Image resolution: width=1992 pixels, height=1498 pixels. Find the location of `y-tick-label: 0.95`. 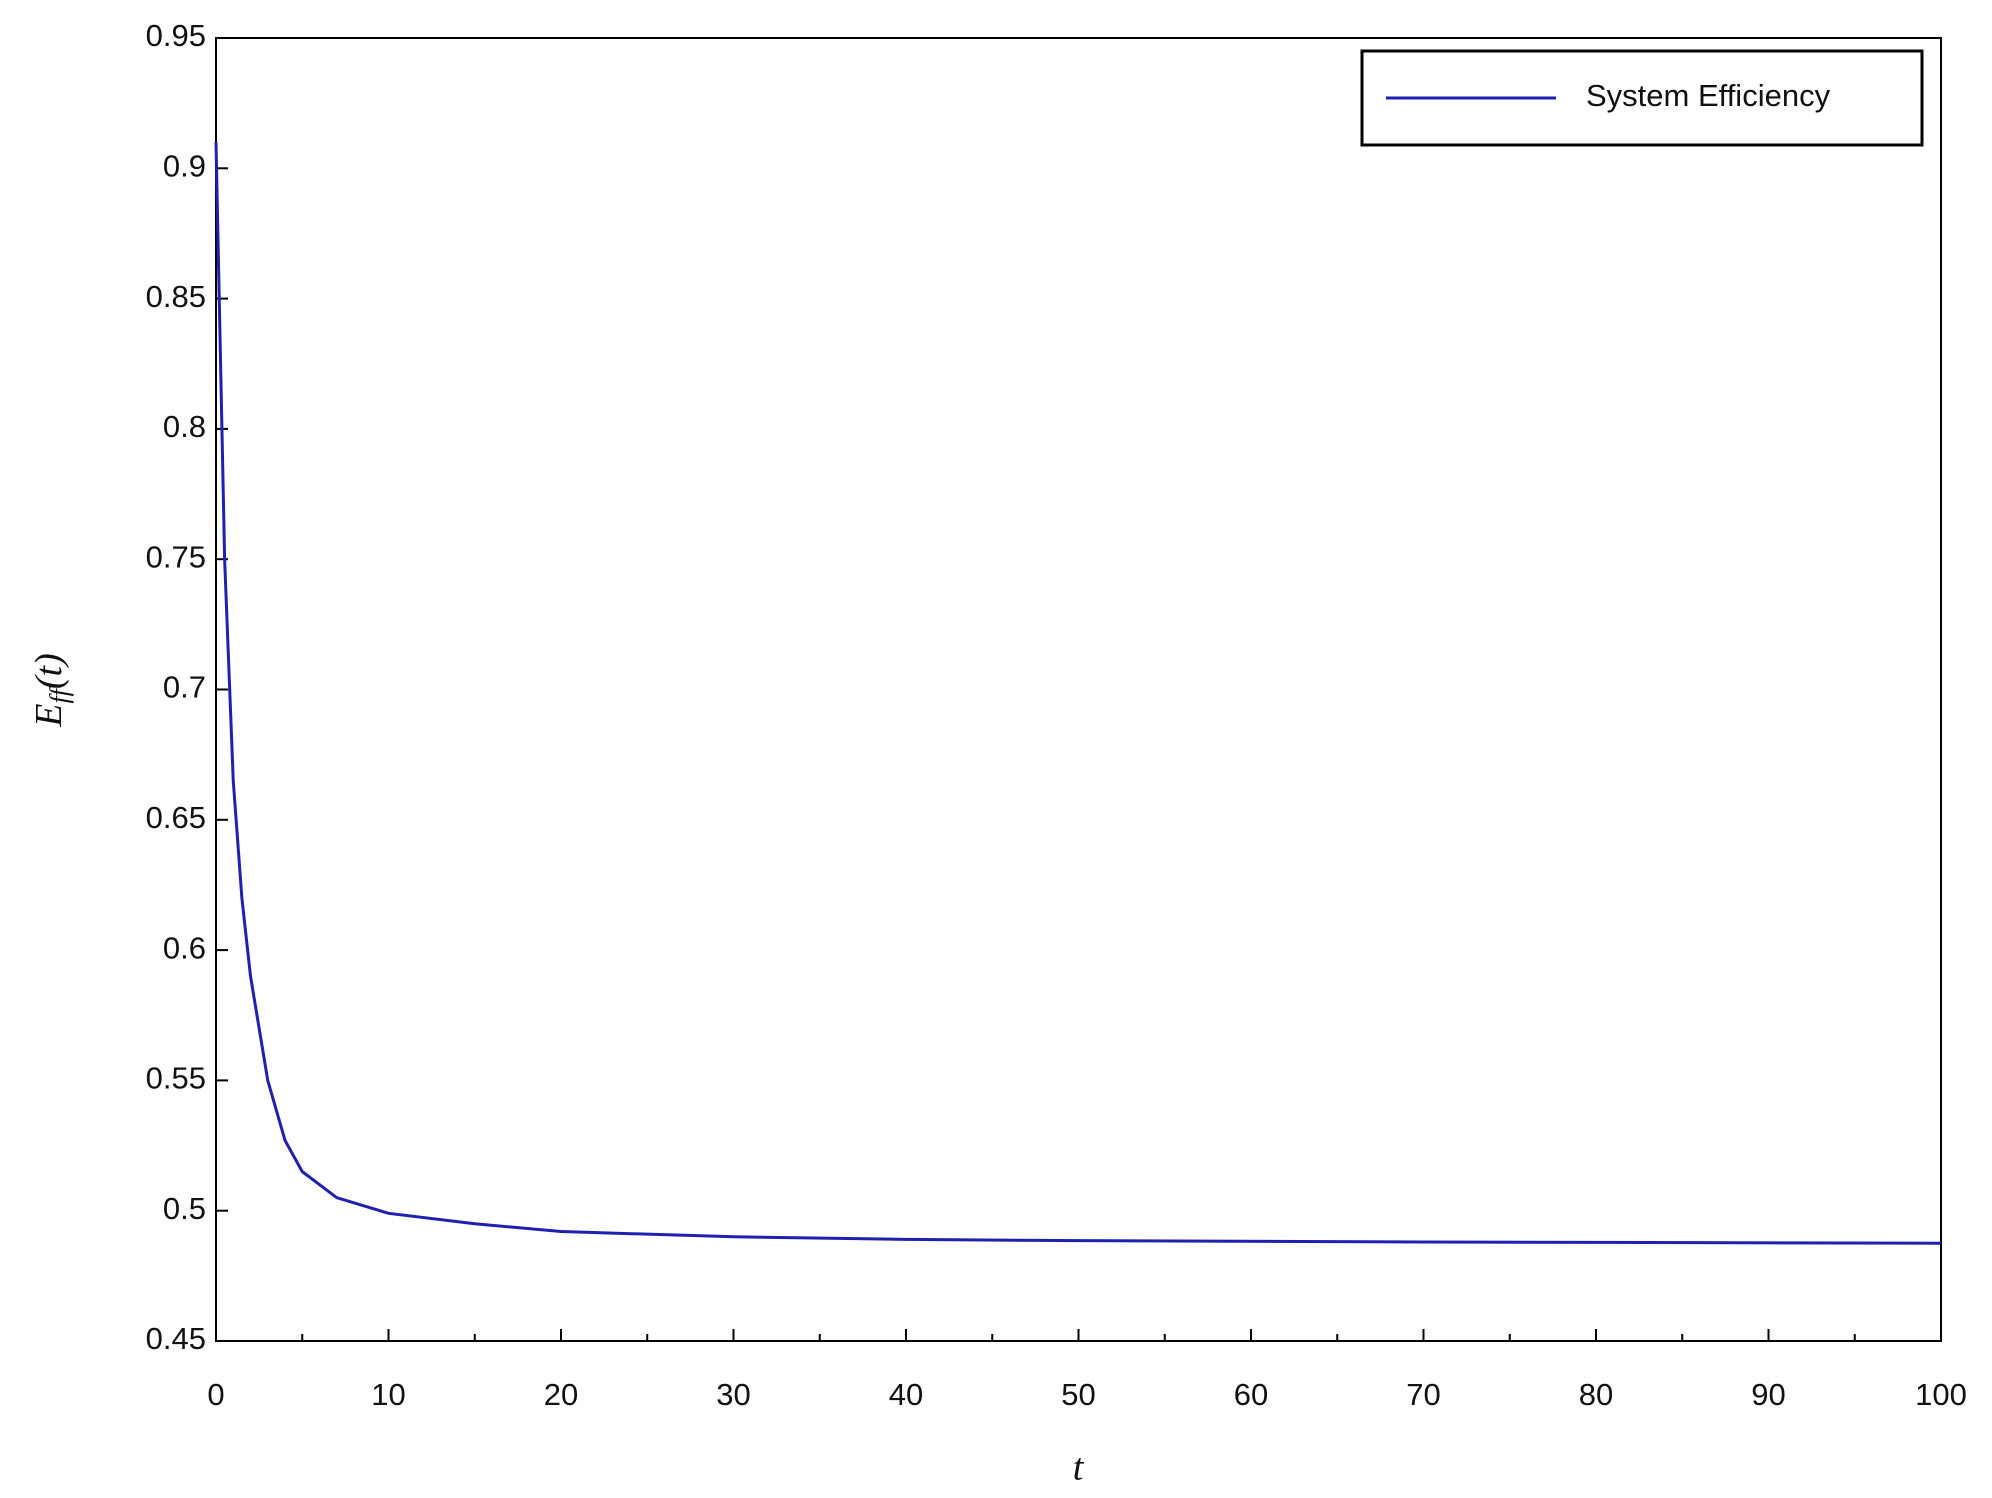

y-tick-label: 0.95 is located at coordinates (176, 35).